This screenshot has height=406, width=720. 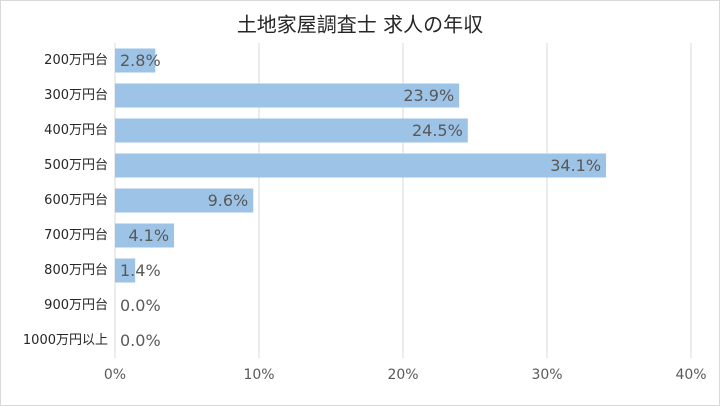 I want to click on y-tick-label: 800万円台, so click(x=76, y=270).